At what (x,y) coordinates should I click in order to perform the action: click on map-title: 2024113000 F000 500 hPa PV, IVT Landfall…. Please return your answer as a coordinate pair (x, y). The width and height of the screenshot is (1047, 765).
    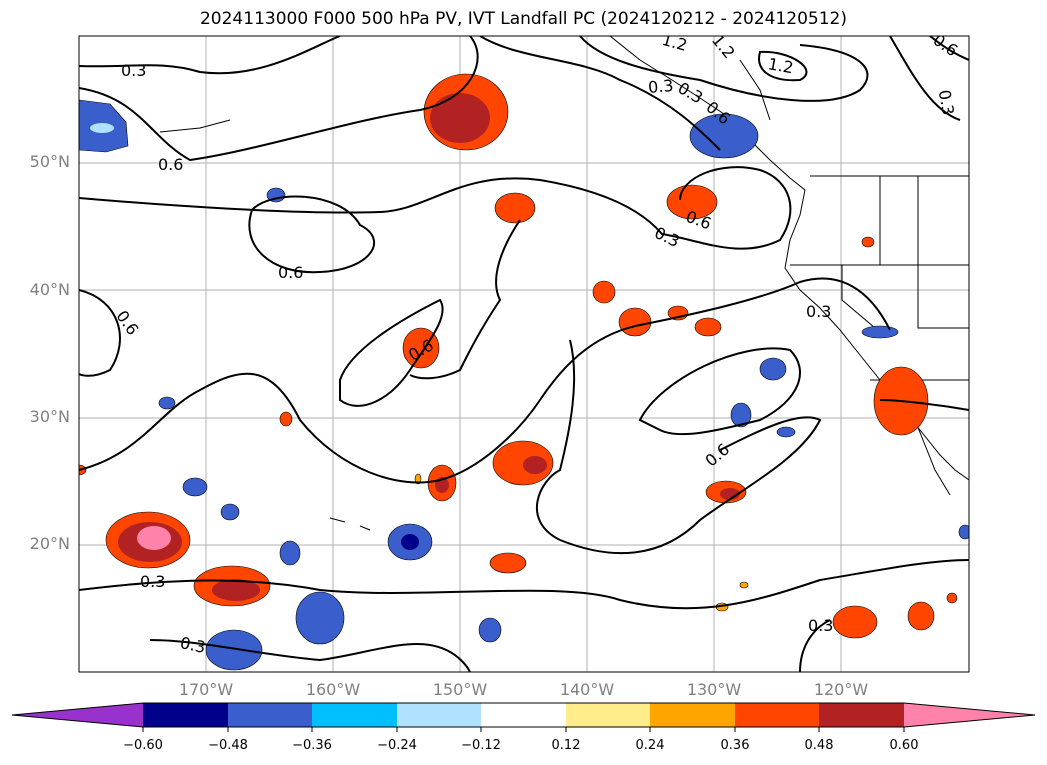
    Looking at the image, I should click on (523, 19).